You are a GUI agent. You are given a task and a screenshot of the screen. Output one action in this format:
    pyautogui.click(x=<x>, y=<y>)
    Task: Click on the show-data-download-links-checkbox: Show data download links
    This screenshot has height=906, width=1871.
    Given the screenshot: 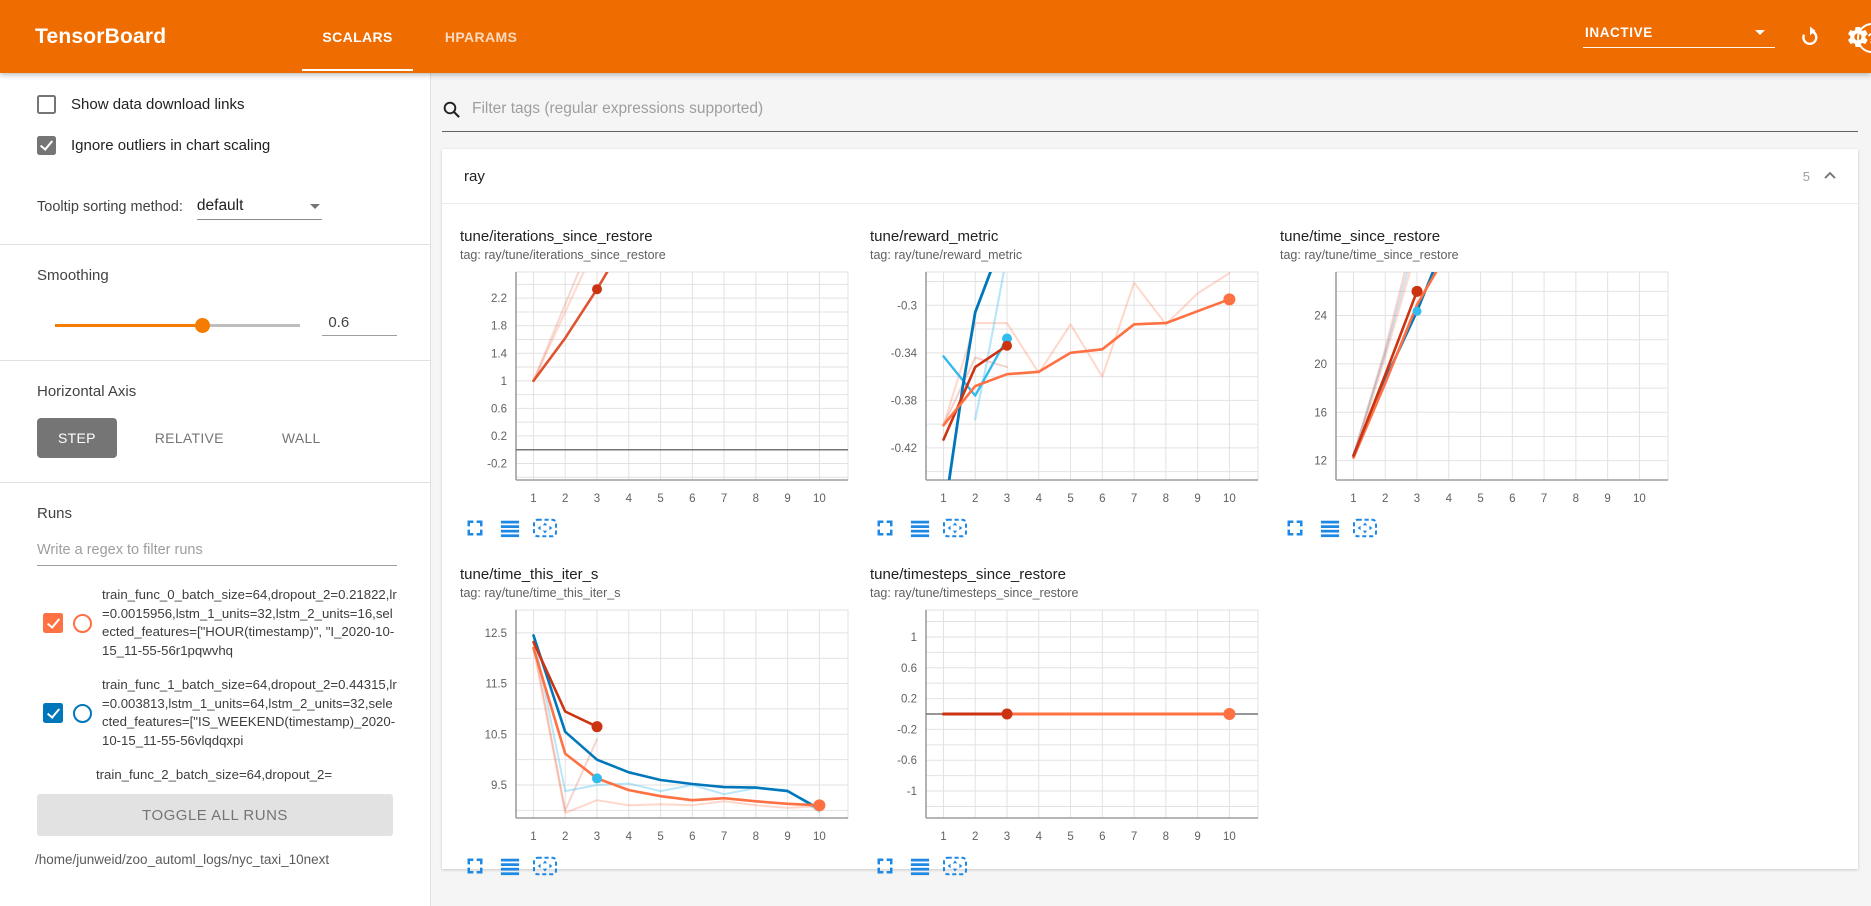 What is the action you would take?
    pyautogui.click(x=217, y=104)
    